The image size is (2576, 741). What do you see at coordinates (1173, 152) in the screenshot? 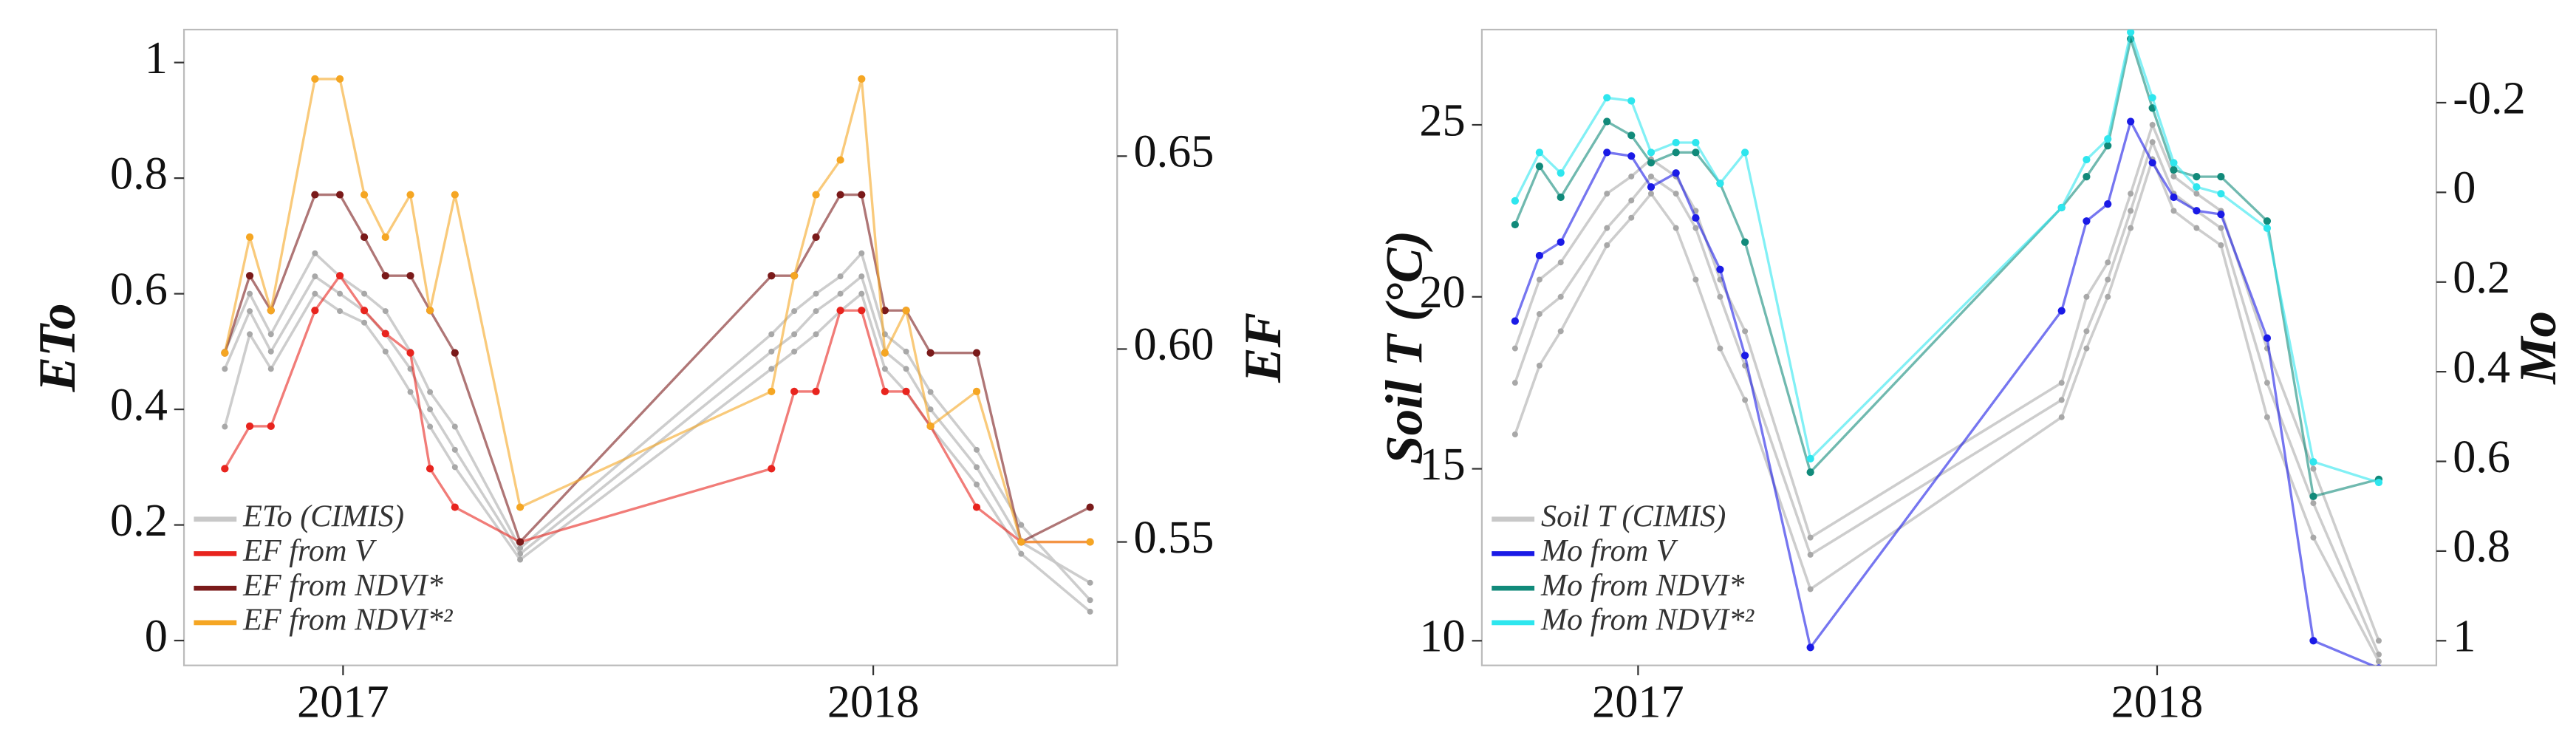
I see `y2-tick-label: 0.65` at bounding box center [1173, 152].